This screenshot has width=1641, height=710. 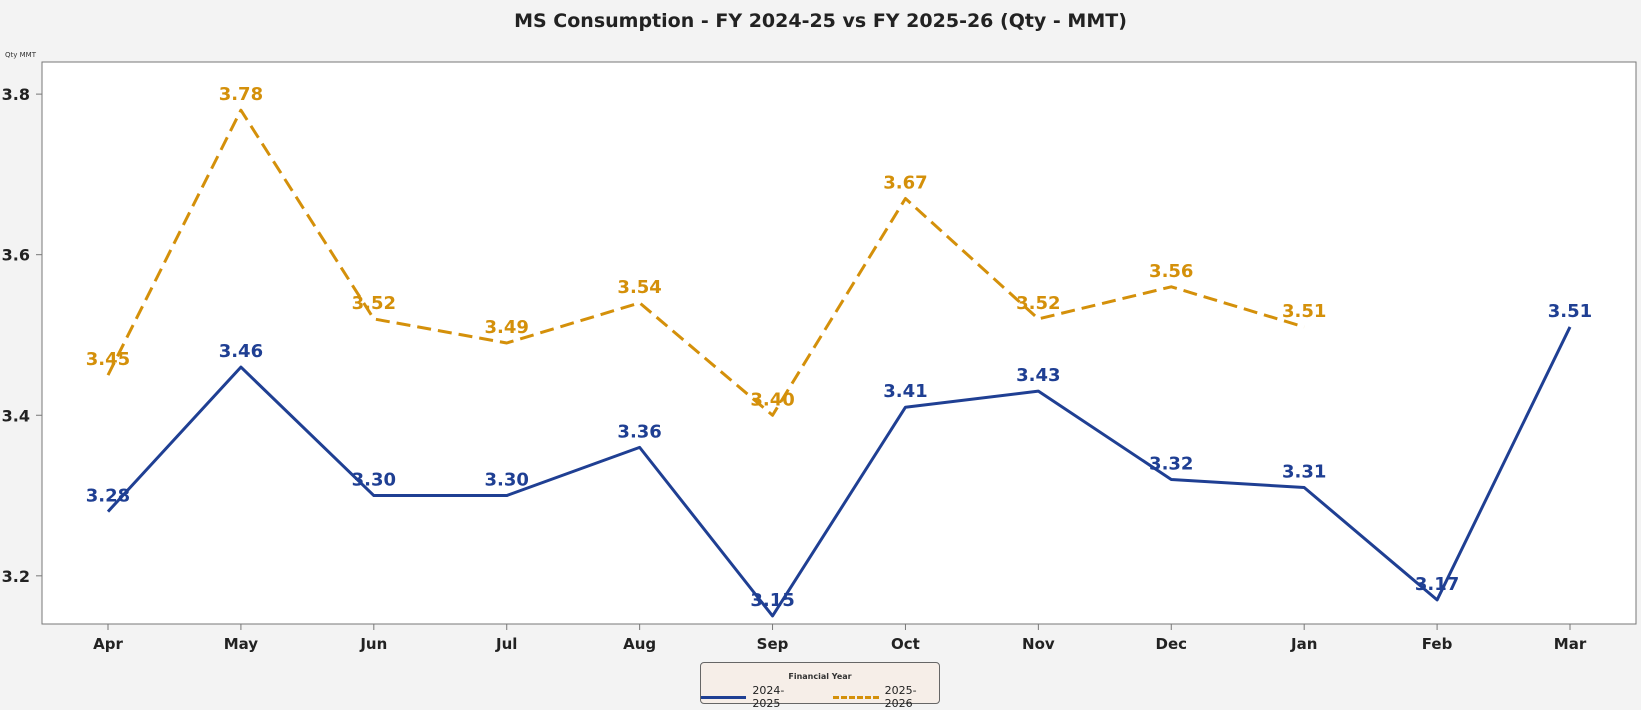 I want to click on y-axis-label: Qty MMT, so click(x=21, y=55).